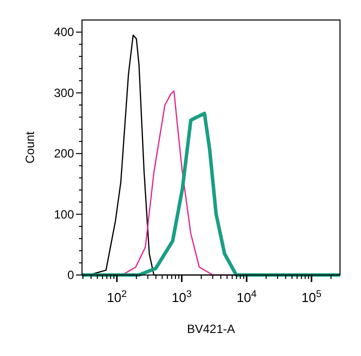  Describe the element at coordinates (211, 329) in the screenshot. I see `x-axis-title: BV421-A` at that location.